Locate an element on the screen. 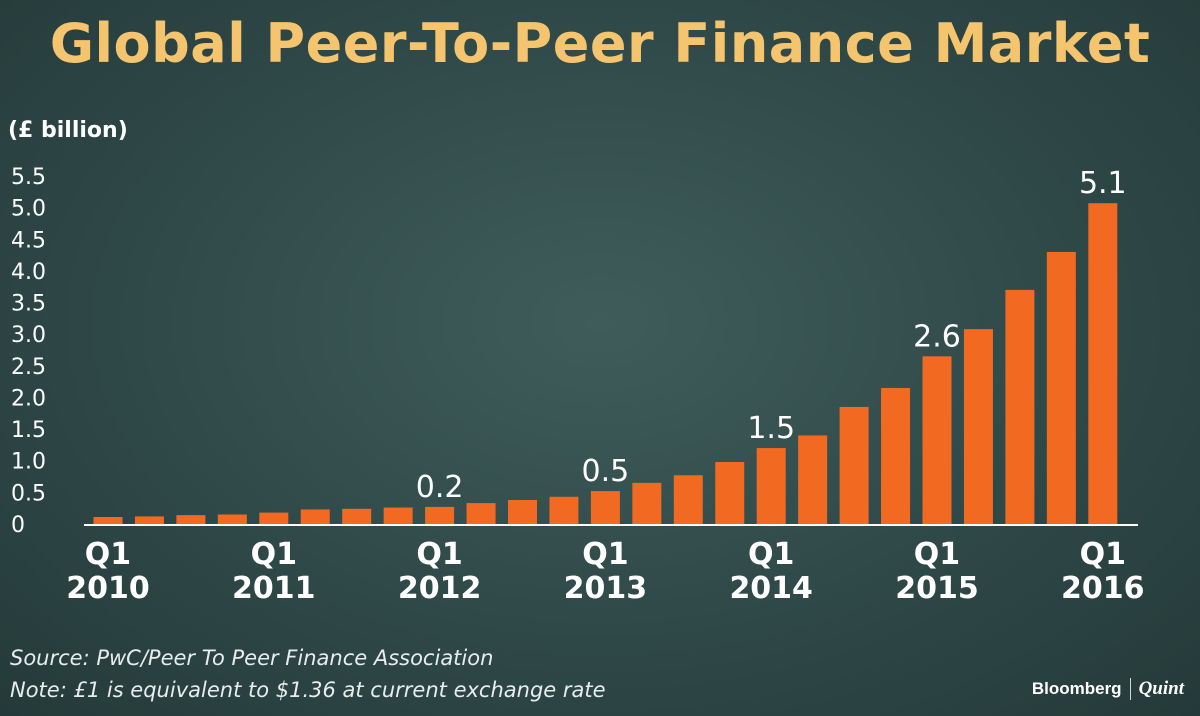 Image resolution: width=1200 pixels, height=716 pixels. y-tick-label: 4.0 is located at coordinates (28, 272).